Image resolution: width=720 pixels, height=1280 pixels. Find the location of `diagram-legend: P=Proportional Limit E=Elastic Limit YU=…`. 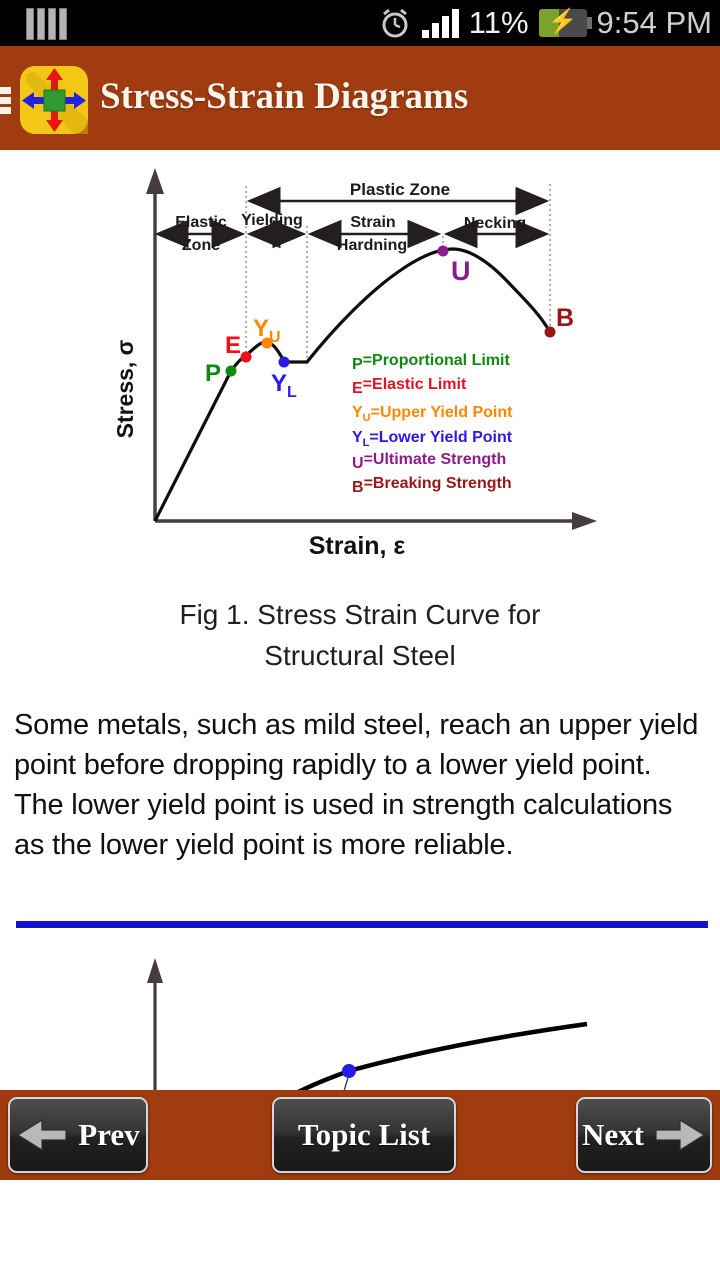

diagram-legend: P=Proportional Limit E=Elastic Limit YU=… is located at coordinates (432, 424).